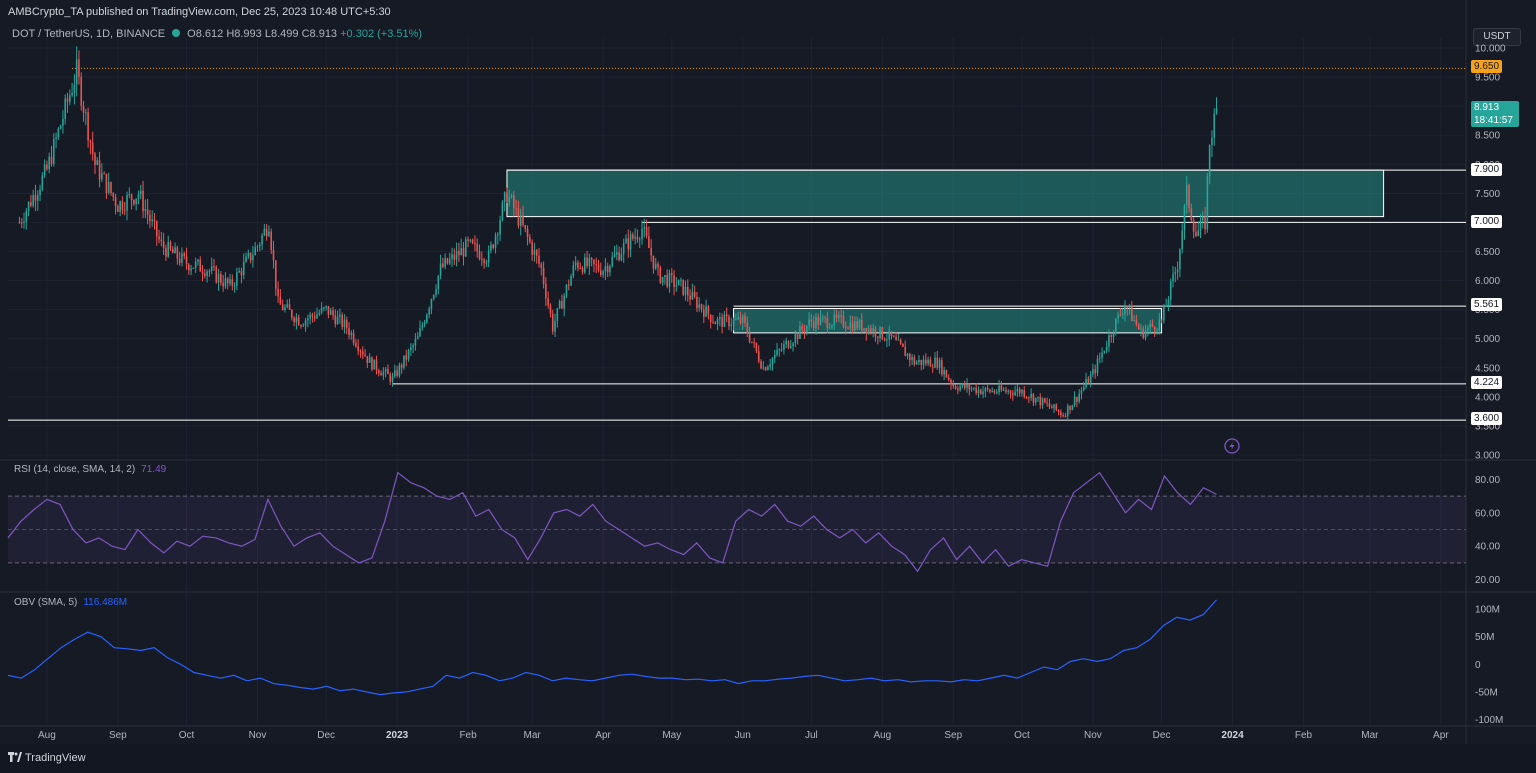 The height and width of the screenshot is (773, 1536). I want to click on flash-icon, so click(1232, 446).